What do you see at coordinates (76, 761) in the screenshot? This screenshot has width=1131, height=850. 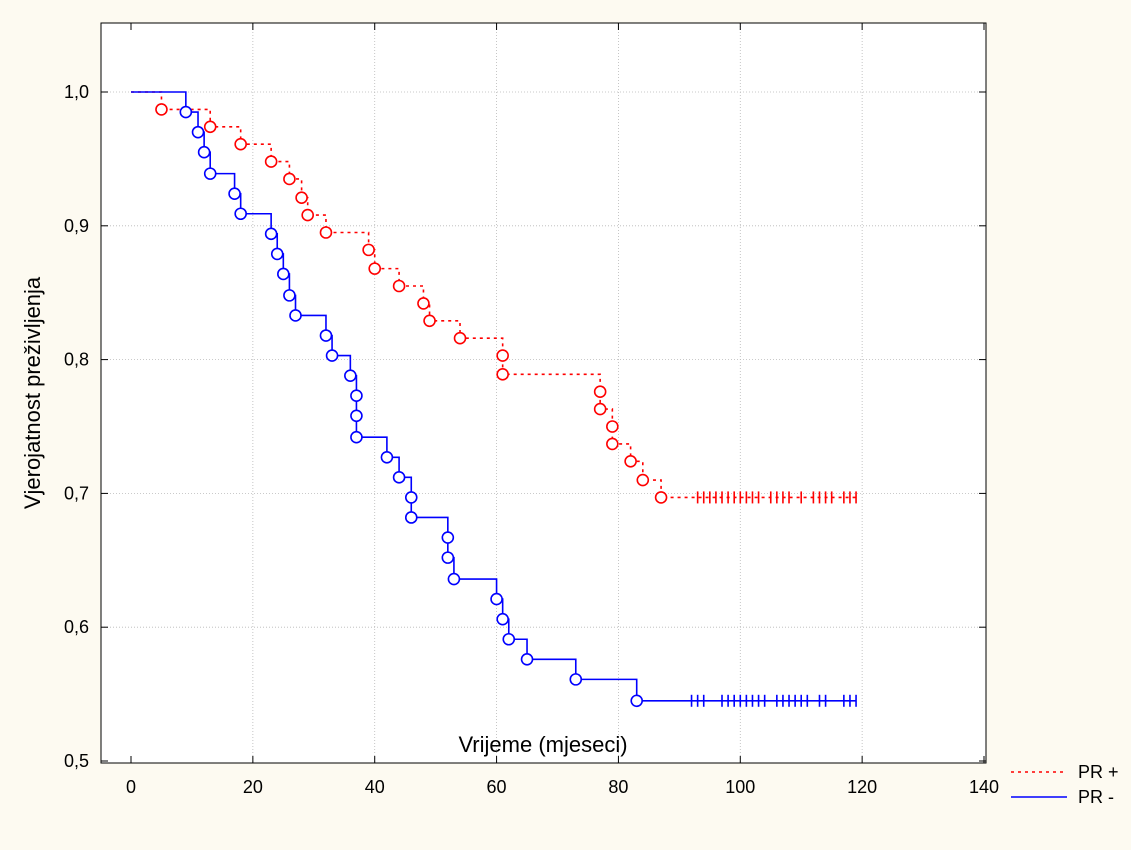 I see `y-tick-label: 0,5` at bounding box center [76, 761].